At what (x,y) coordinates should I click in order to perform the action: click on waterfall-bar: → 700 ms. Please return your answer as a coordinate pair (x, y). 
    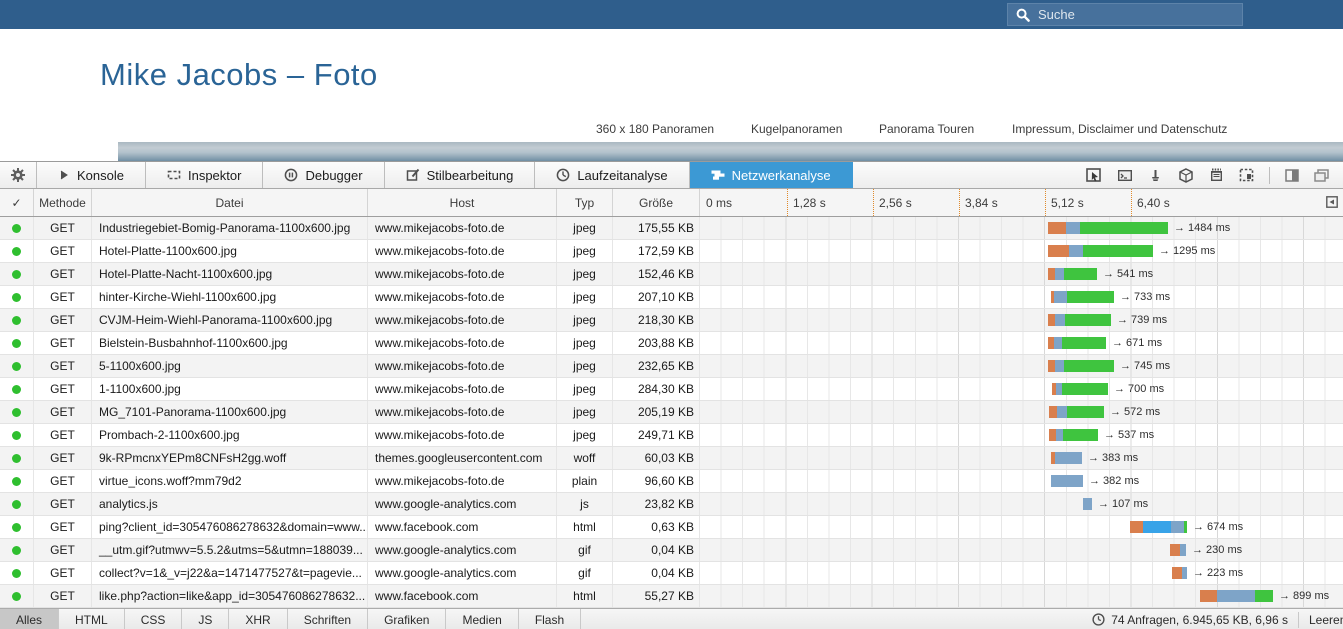
    Looking at the image, I should click on (1108, 389).